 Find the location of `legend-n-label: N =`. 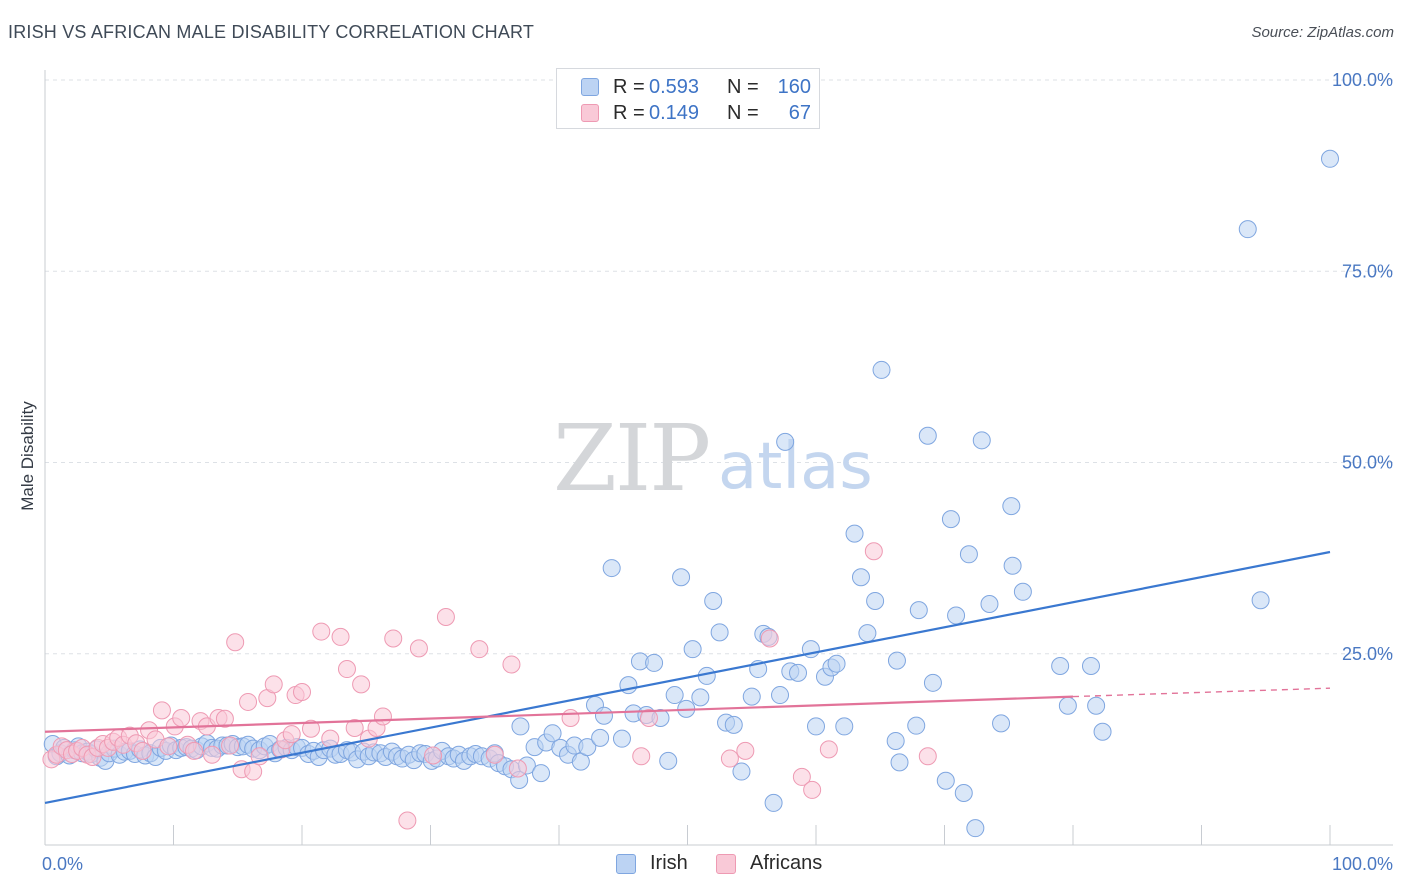

legend-n-label: N = is located at coordinates (743, 86).